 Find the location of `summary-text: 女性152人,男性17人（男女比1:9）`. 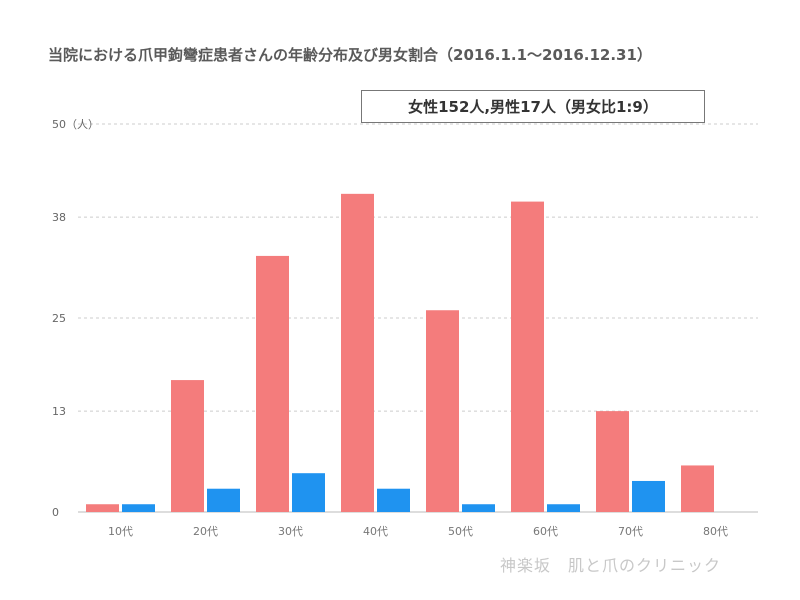

summary-text: 女性152人,男性17人（男女比1:9） is located at coordinates (533, 107).